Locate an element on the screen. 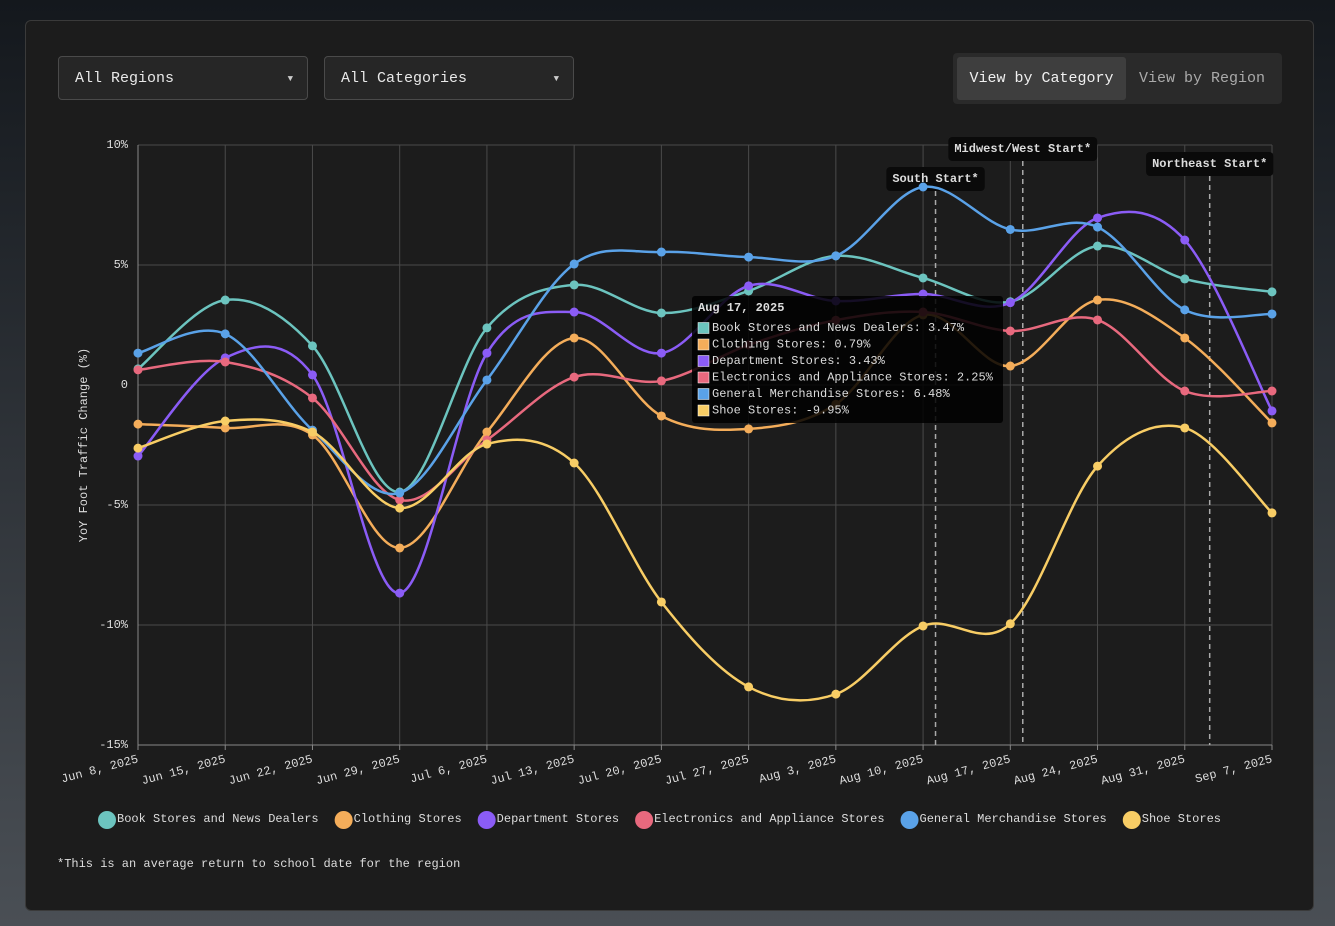 This screenshot has height=926, width=1335. tooltip-row: Book Stores and News Dealers: 3.47% is located at coordinates (838, 328).